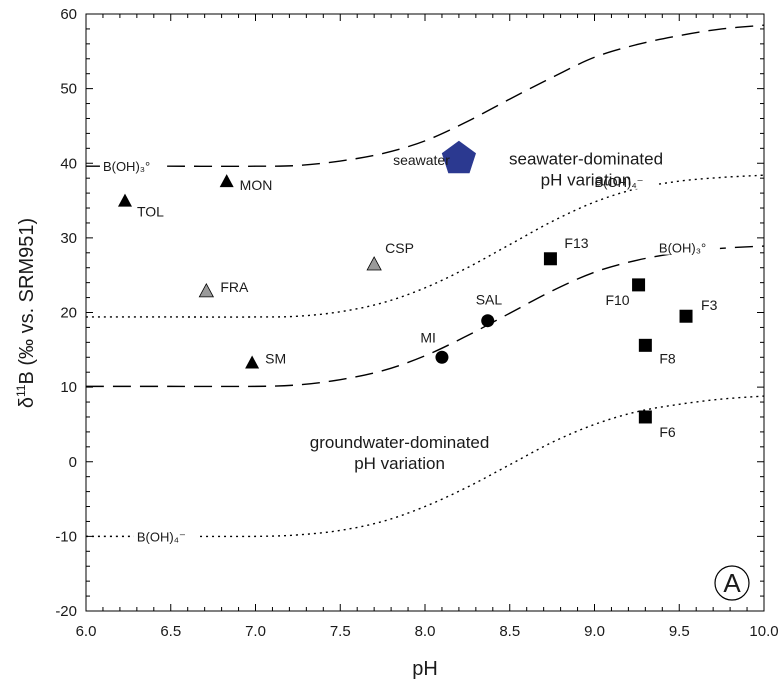 The image size is (783, 690). What do you see at coordinates (399, 248) in the screenshot?
I see `sample-label: CSP` at bounding box center [399, 248].